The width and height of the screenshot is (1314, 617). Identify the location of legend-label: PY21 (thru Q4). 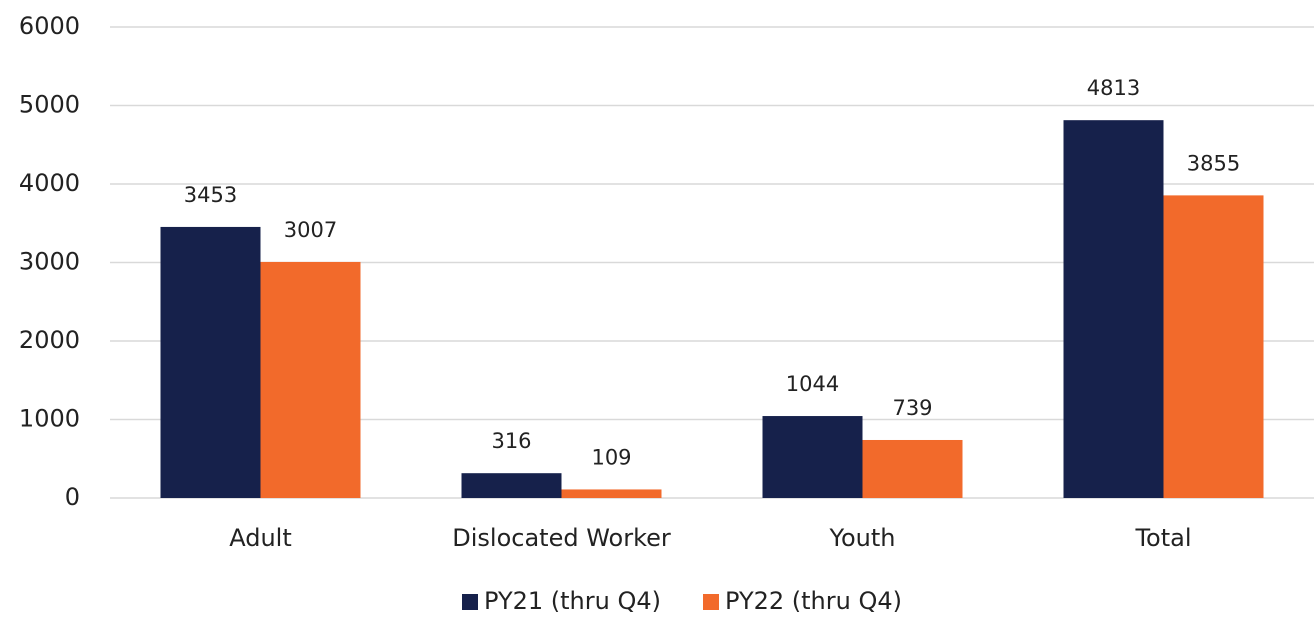
(572, 601).